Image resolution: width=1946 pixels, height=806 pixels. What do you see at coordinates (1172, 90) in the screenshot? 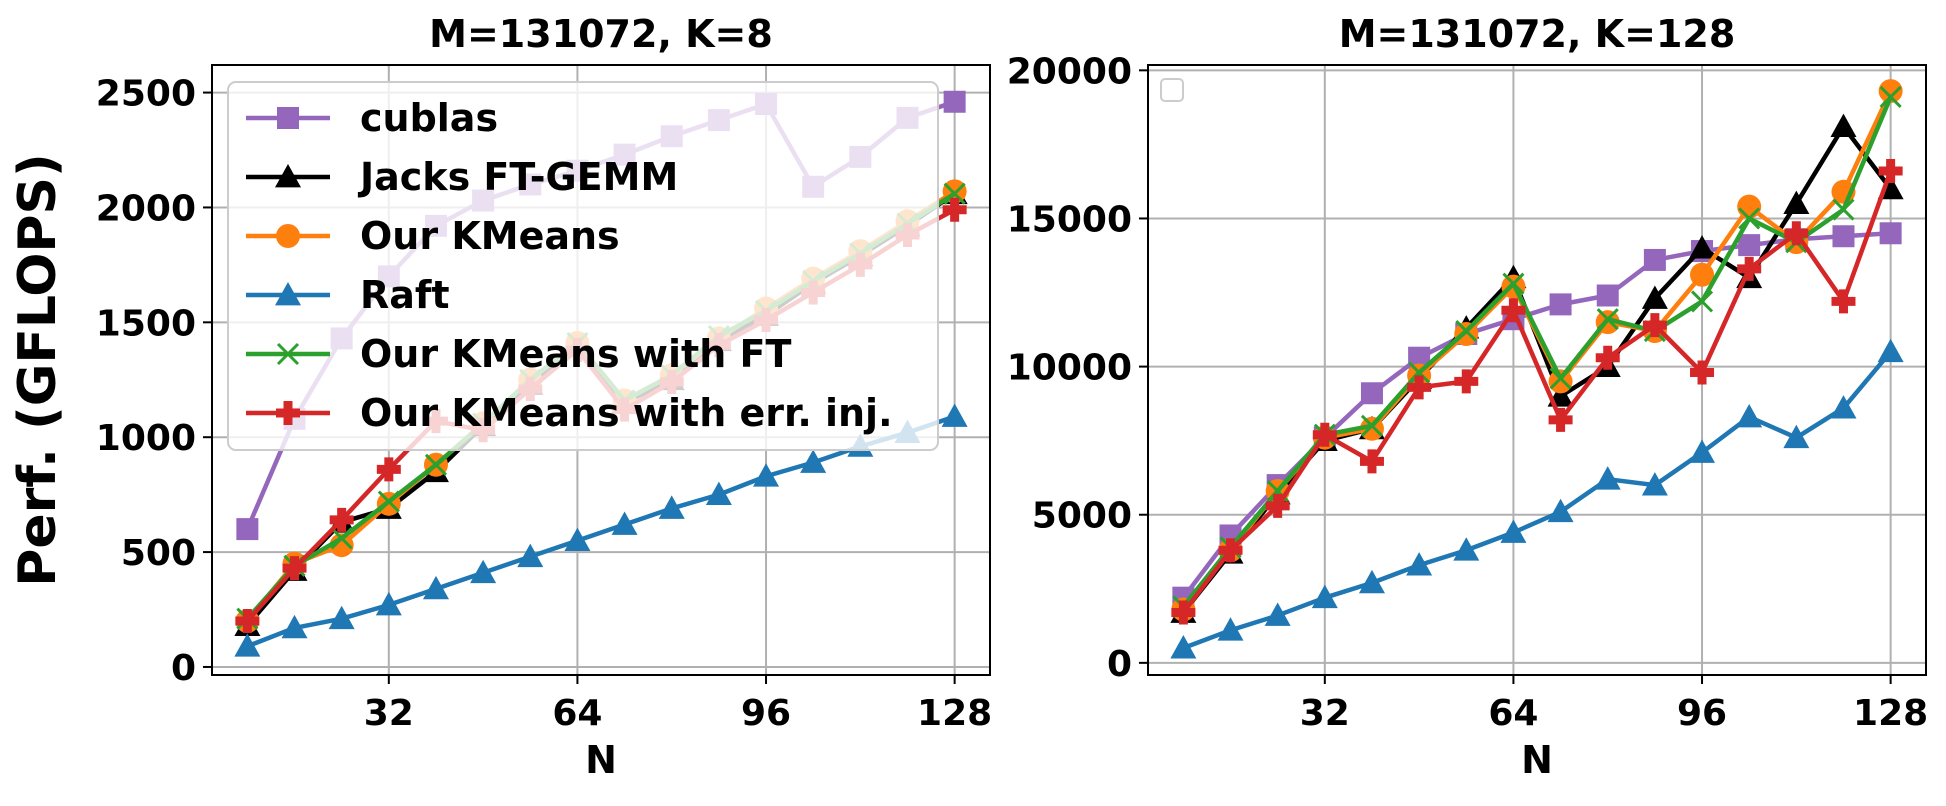
I see `empty-legend` at bounding box center [1172, 90].